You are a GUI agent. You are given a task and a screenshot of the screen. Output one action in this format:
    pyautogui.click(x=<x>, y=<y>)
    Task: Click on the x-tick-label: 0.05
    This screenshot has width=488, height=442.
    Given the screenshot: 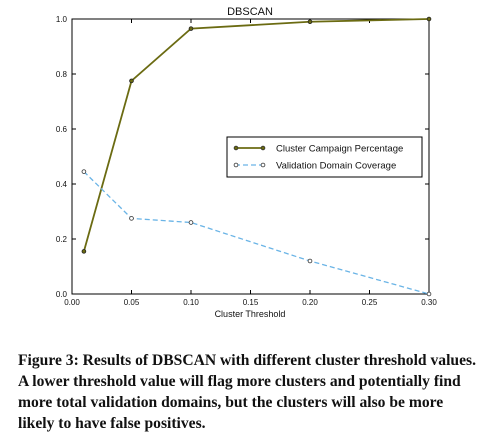 What is the action you would take?
    pyautogui.click(x=132, y=302)
    